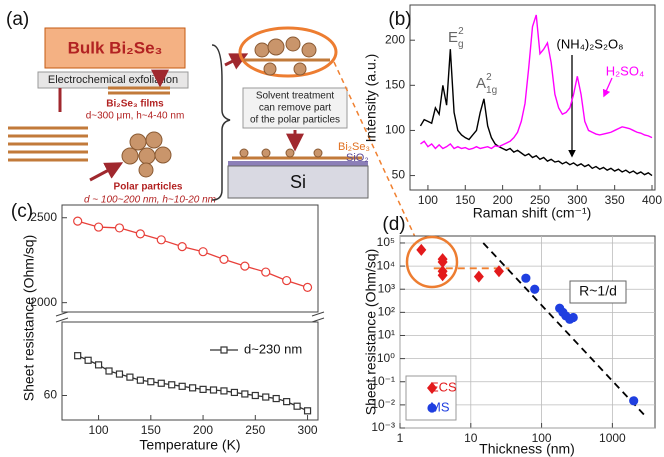  What do you see at coordinates (135, 116) in the screenshot?
I see `films-size: d~300 μm, h~4-40 nm` at bounding box center [135, 116].